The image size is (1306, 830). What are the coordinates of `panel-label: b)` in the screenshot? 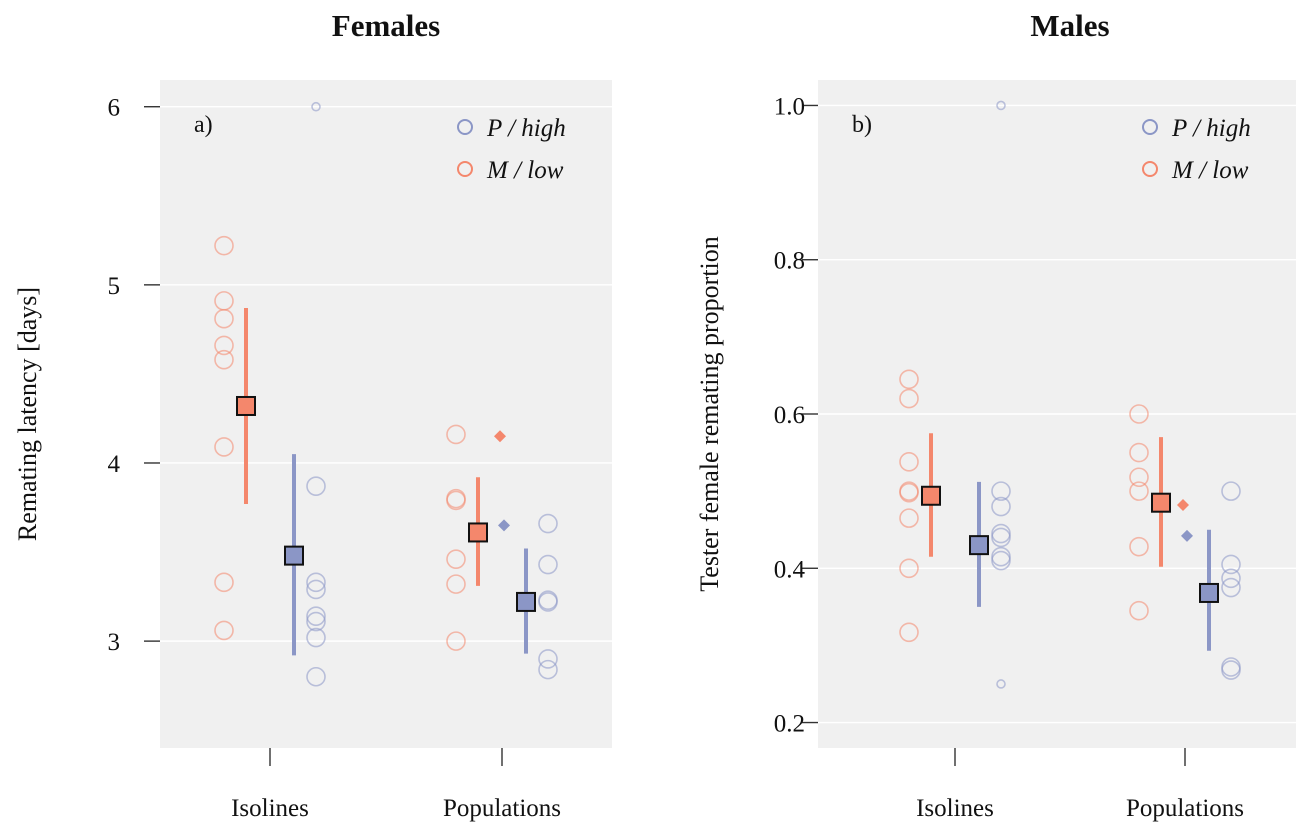 It's located at (862, 125).